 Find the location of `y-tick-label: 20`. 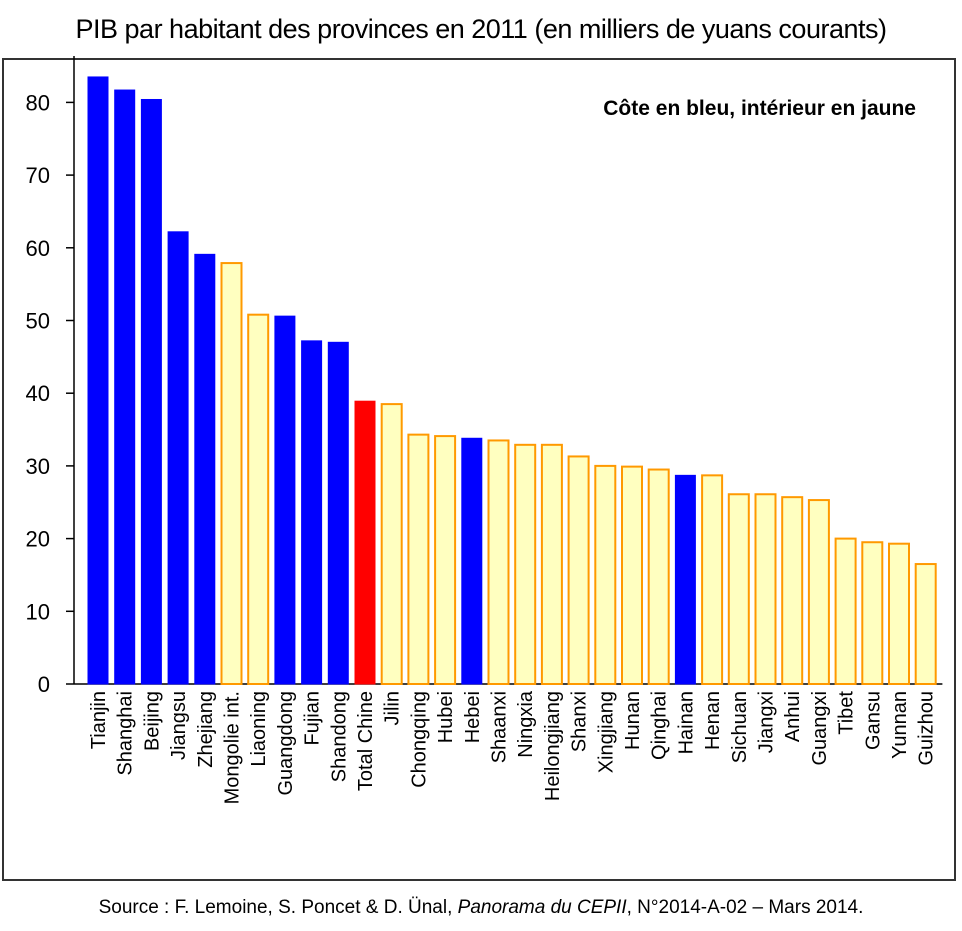

y-tick-label: 20 is located at coordinates (38, 539).